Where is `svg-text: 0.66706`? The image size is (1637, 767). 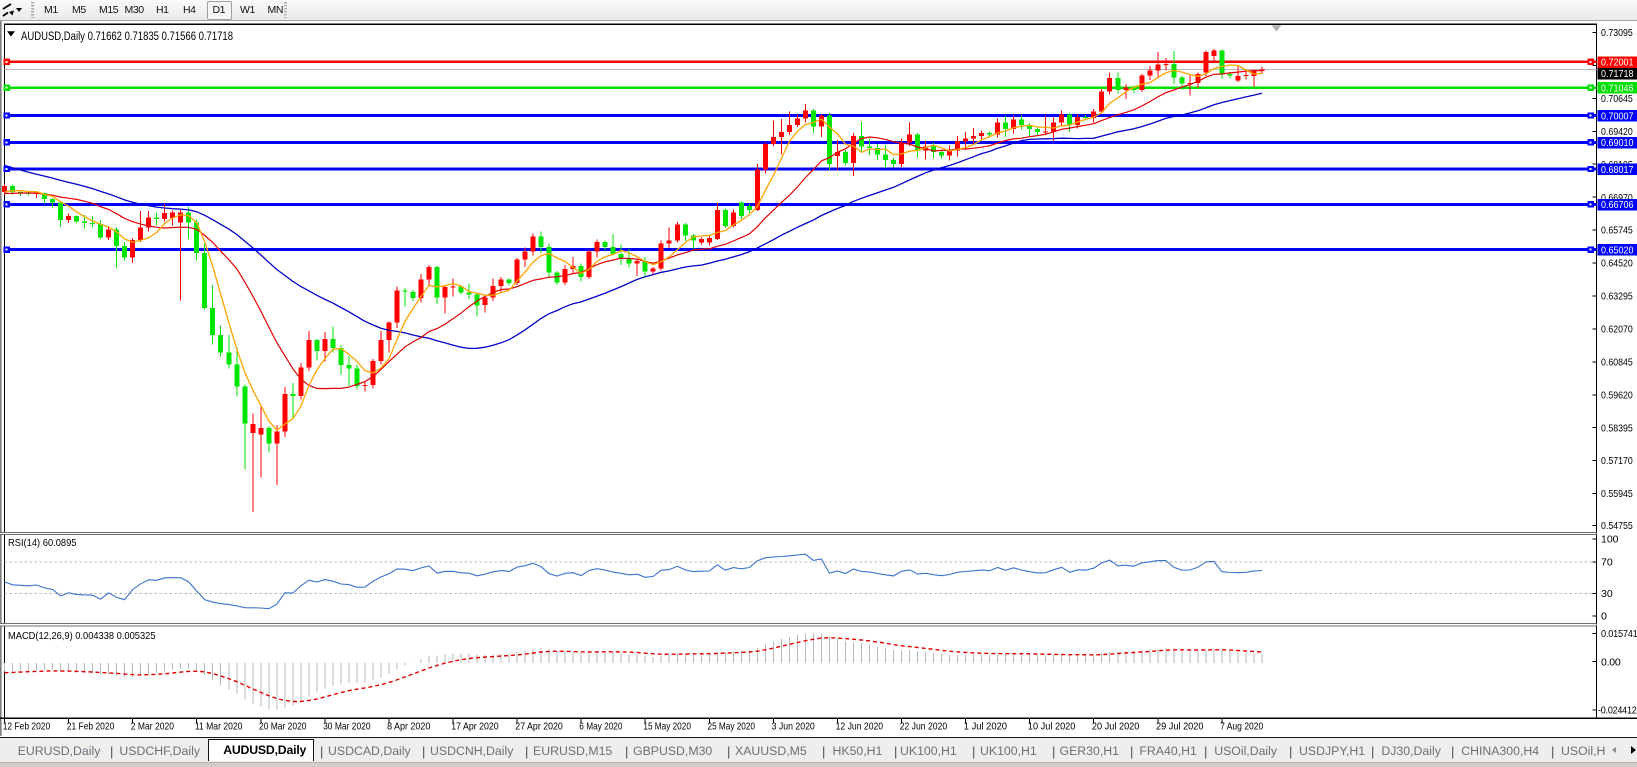
svg-text: 0.66706 is located at coordinates (1617, 205).